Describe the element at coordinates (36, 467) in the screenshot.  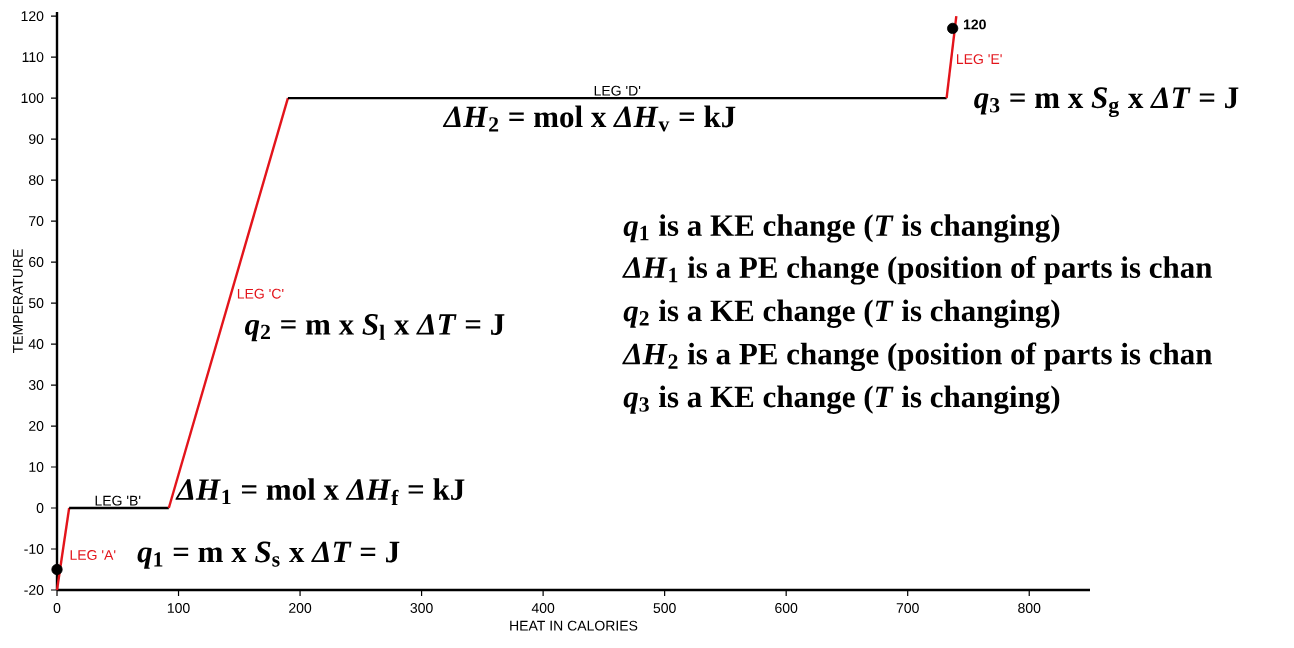
I see `y-tick-label: 10` at that location.